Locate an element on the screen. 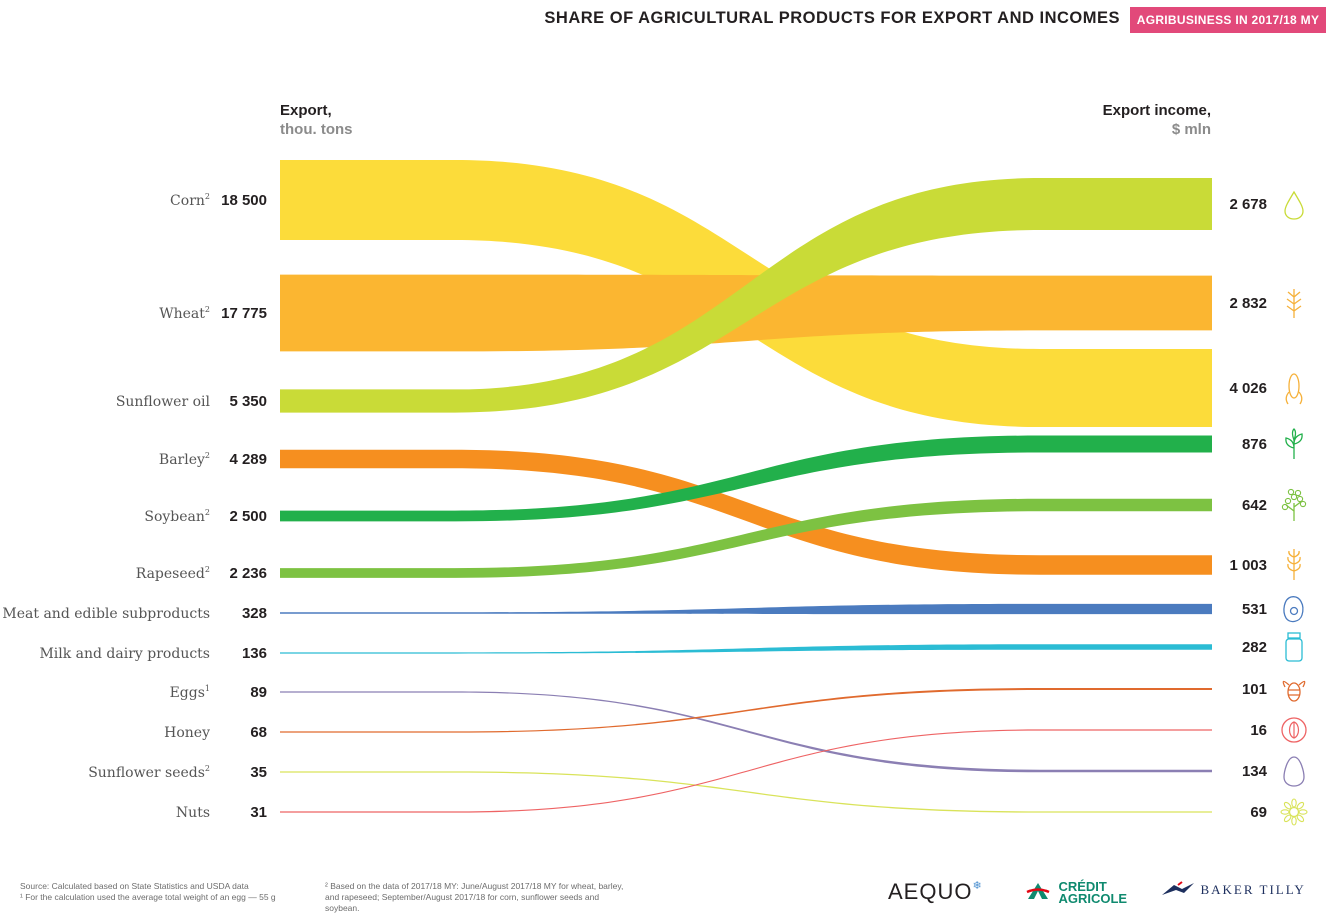 This screenshot has height=922, width=1328. category-label-sunflower-oil: Sunflower oil is located at coordinates (163, 402).